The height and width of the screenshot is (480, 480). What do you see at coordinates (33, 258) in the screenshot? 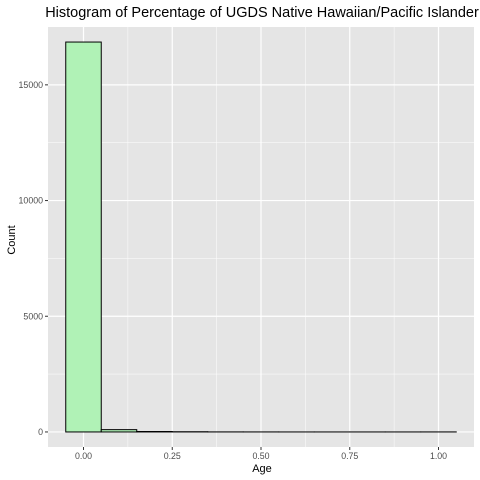
I see `y-axis: 0 5000 10000 15000` at bounding box center [33, 258].